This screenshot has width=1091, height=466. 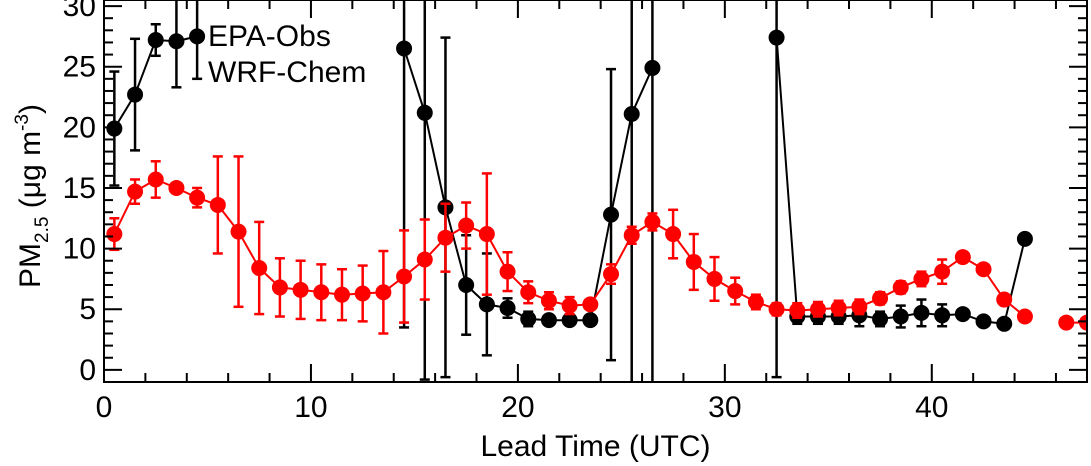 What do you see at coordinates (79, 127) in the screenshot?
I see `y-tick-label: 20` at bounding box center [79, 127].